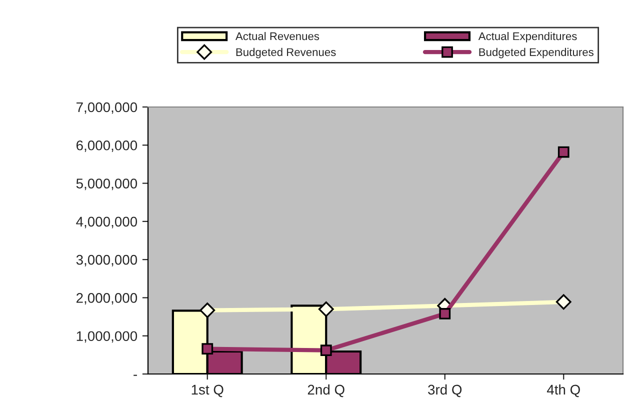 The image size is (638, 420). What do you see at coordinates (107, 146) in the screenshot?
I see `y-tick-label: 6,000,000` at bounding box center [107, 146].